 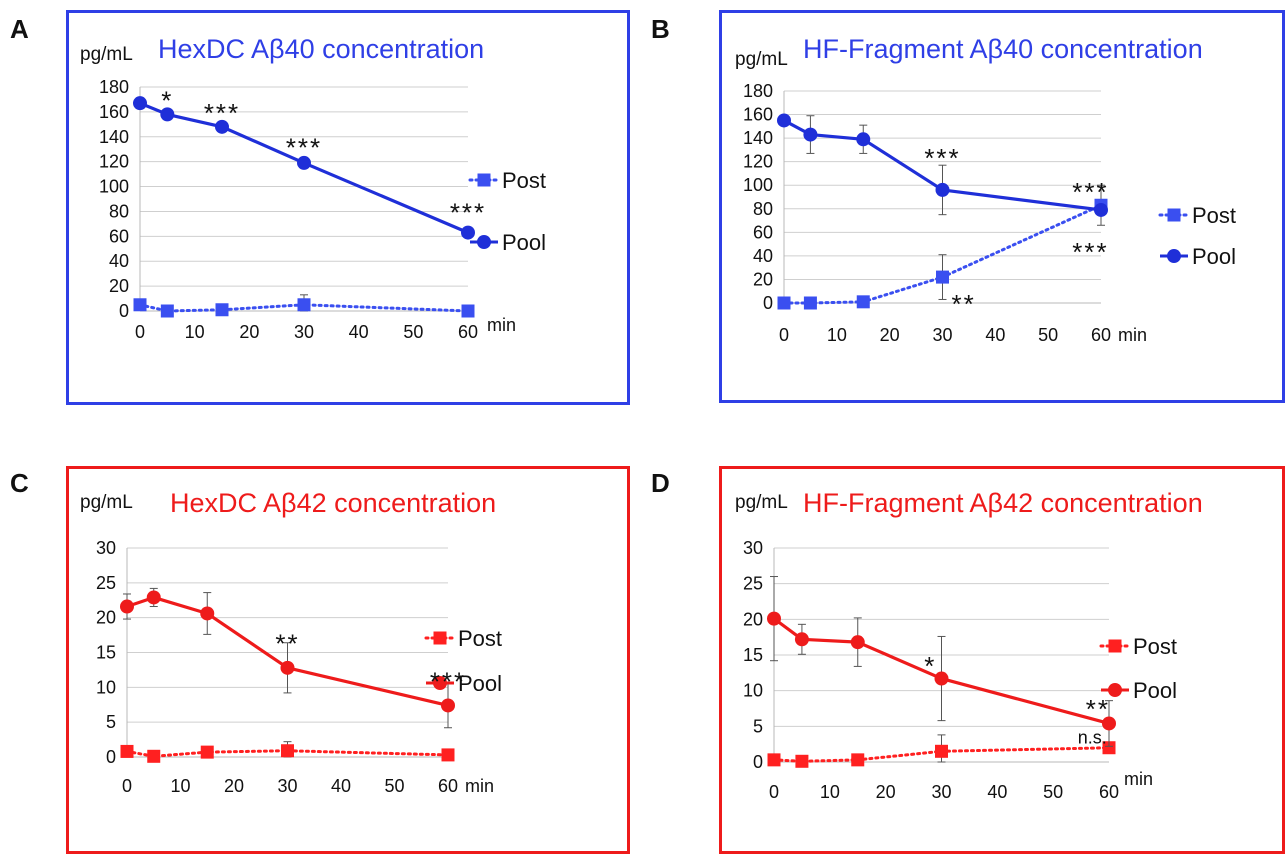 What do you see at coordinates (830, 792) in the screenshot?
I see `panel-d-xtick-label: 10` at bounding box center [830, 792].